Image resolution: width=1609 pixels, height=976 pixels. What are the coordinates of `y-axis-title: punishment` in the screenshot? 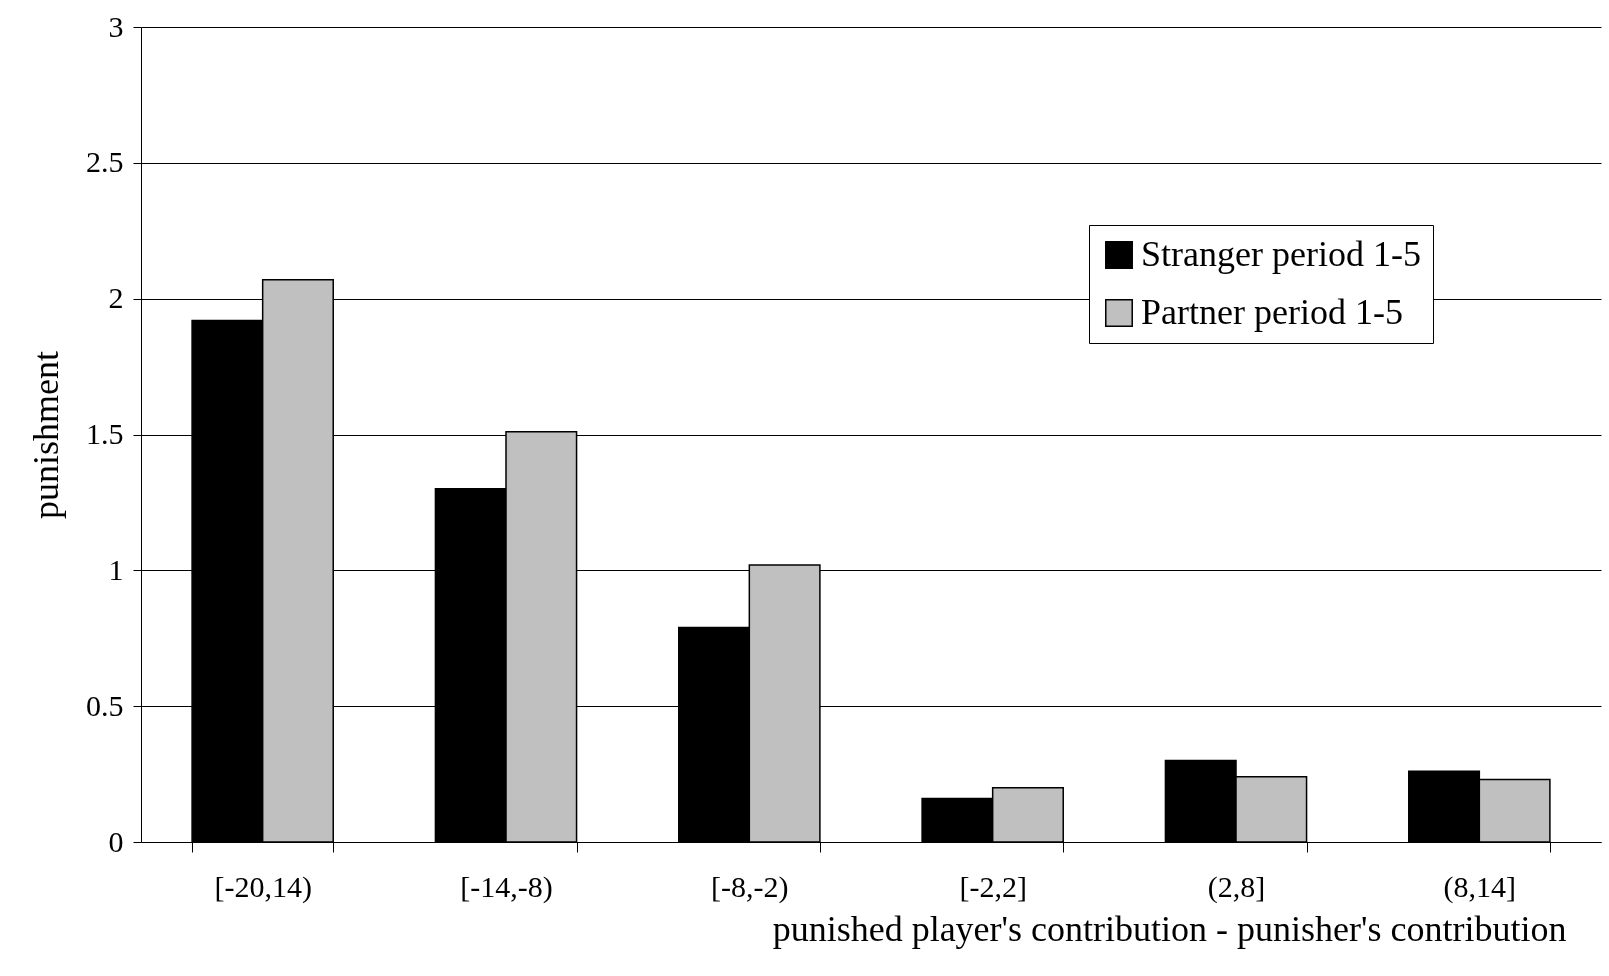 It's located at (46, 435).